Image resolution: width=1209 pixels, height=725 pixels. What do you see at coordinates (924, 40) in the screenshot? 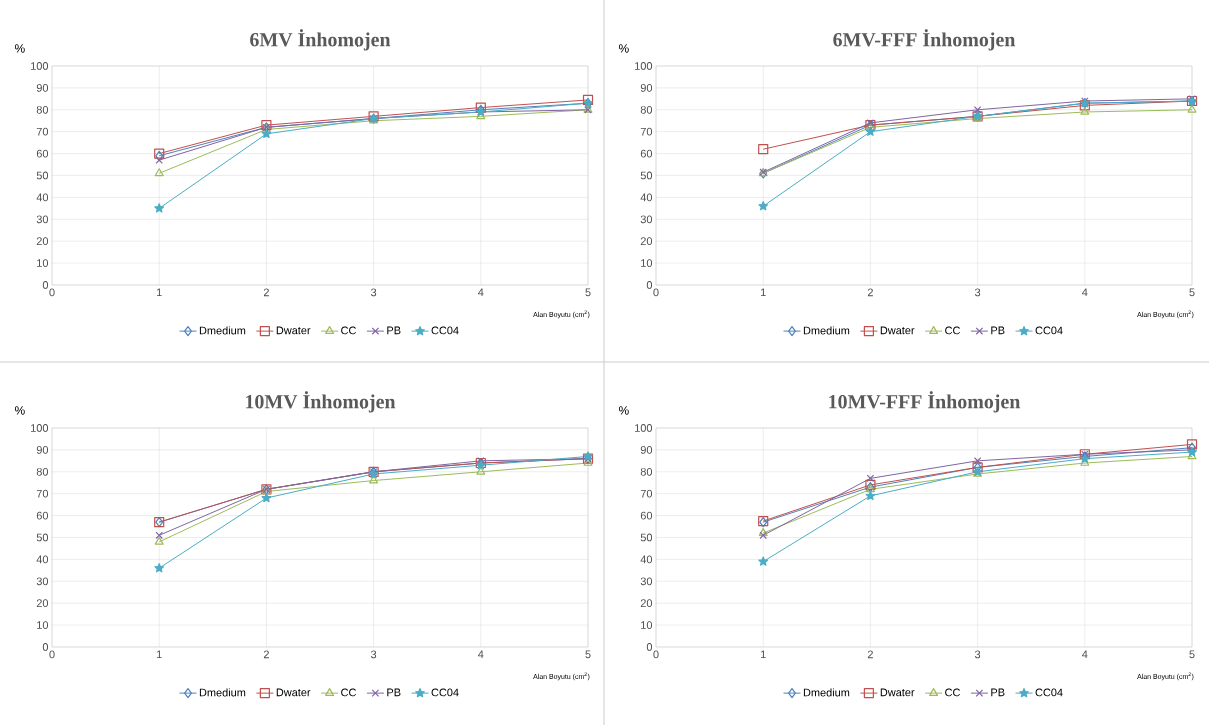
I see `chart-title: 6MV-FFF İnhomojen` at bounding box center [924, 40].